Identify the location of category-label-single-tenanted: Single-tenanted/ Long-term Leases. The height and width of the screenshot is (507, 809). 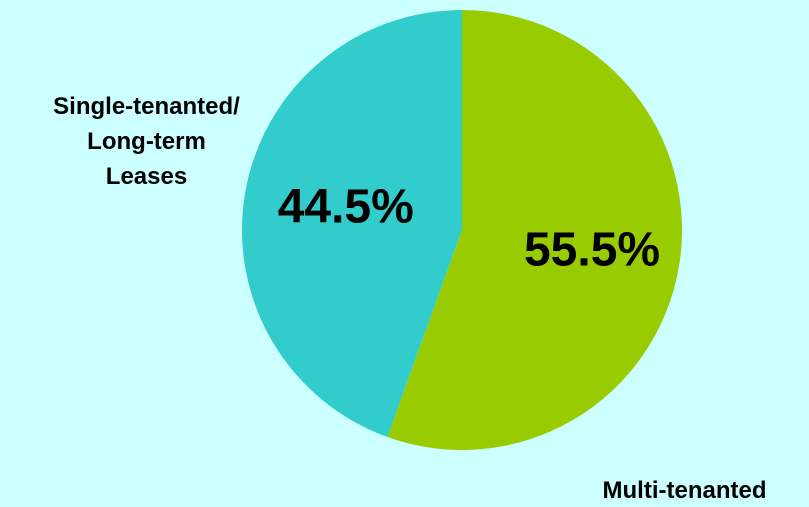
(146, 142).